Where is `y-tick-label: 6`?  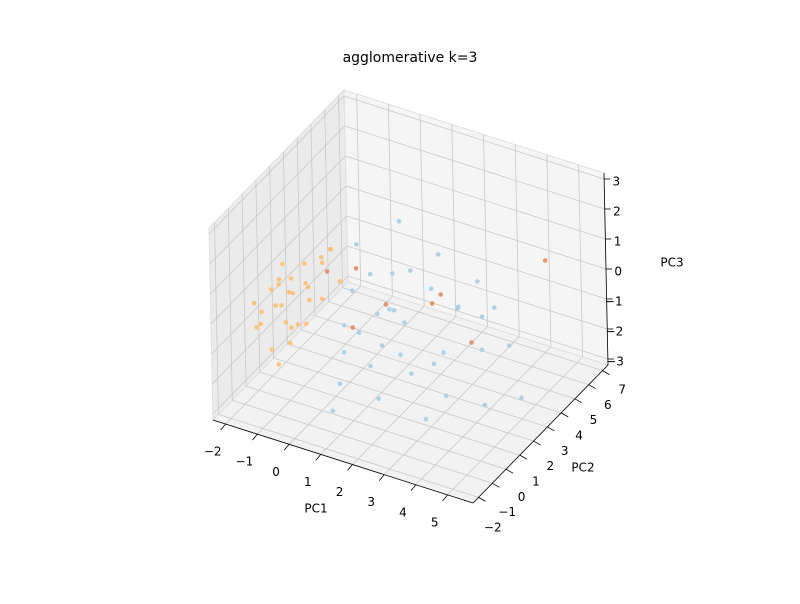
y-tick-label: 6 is located at coordinates (608, 405).